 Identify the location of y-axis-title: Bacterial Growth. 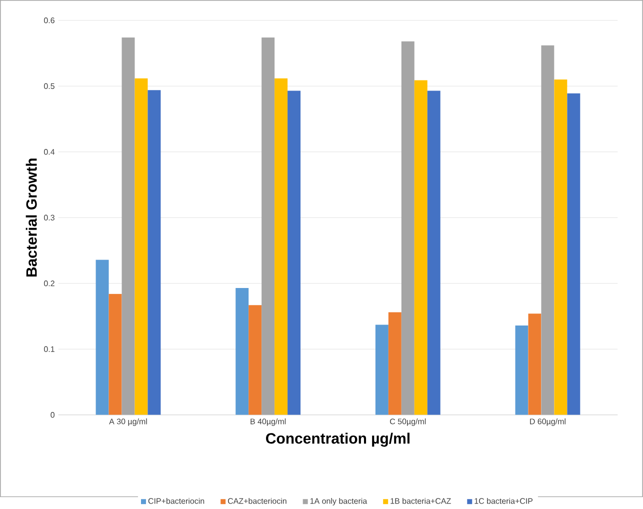
(31, 217).